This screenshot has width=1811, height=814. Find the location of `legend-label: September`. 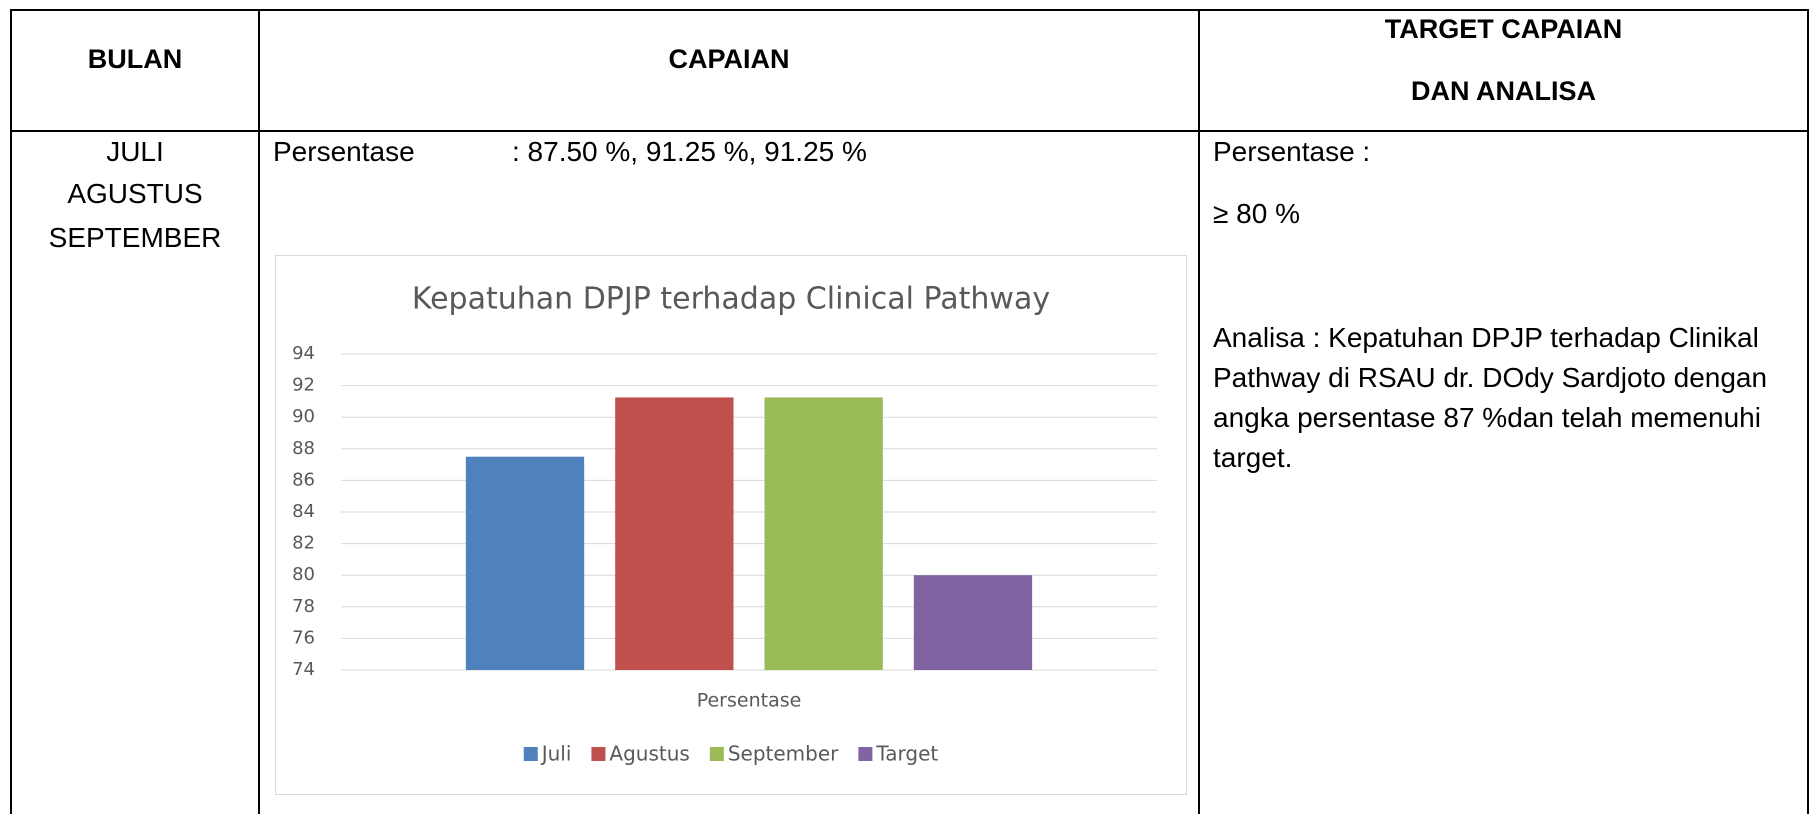

legend-label: September is located at coordinates (783, 754).